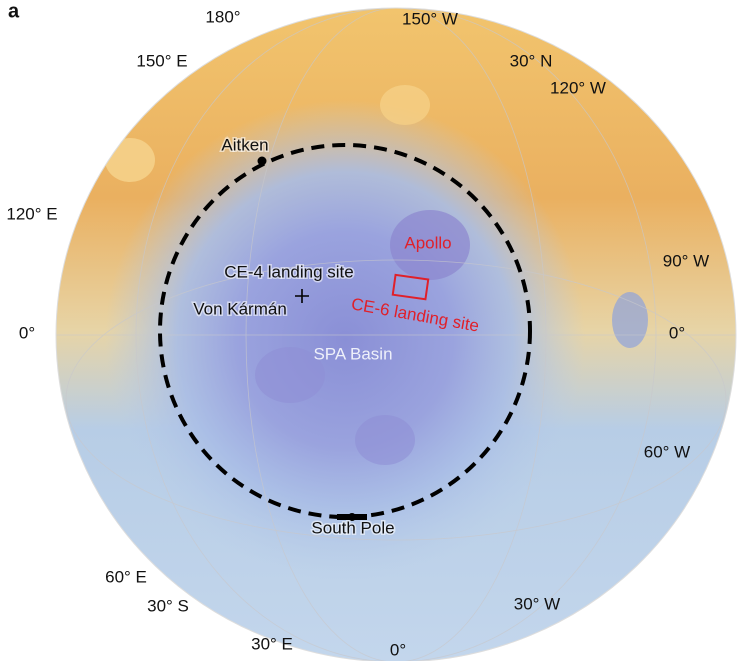  I want to click on ce6-site-box, so click(410, 287).